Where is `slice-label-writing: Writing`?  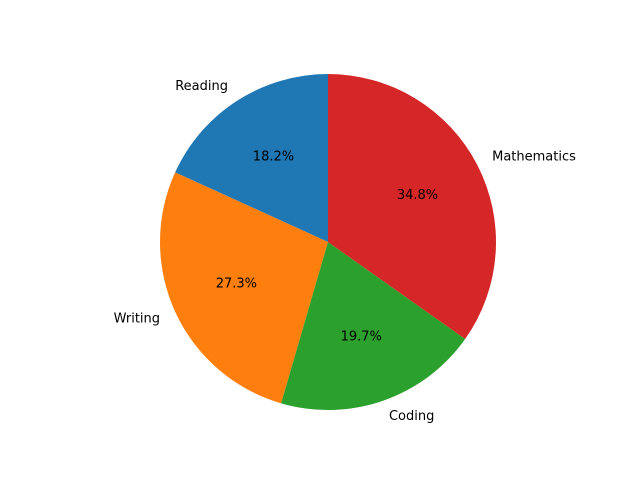
slice-label-writing: Writing is located at coordinates (137, 319).